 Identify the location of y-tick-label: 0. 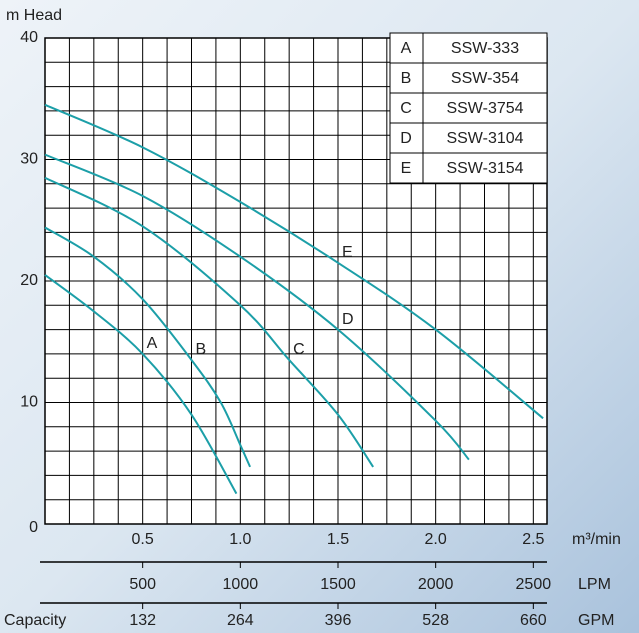
(33, 527).